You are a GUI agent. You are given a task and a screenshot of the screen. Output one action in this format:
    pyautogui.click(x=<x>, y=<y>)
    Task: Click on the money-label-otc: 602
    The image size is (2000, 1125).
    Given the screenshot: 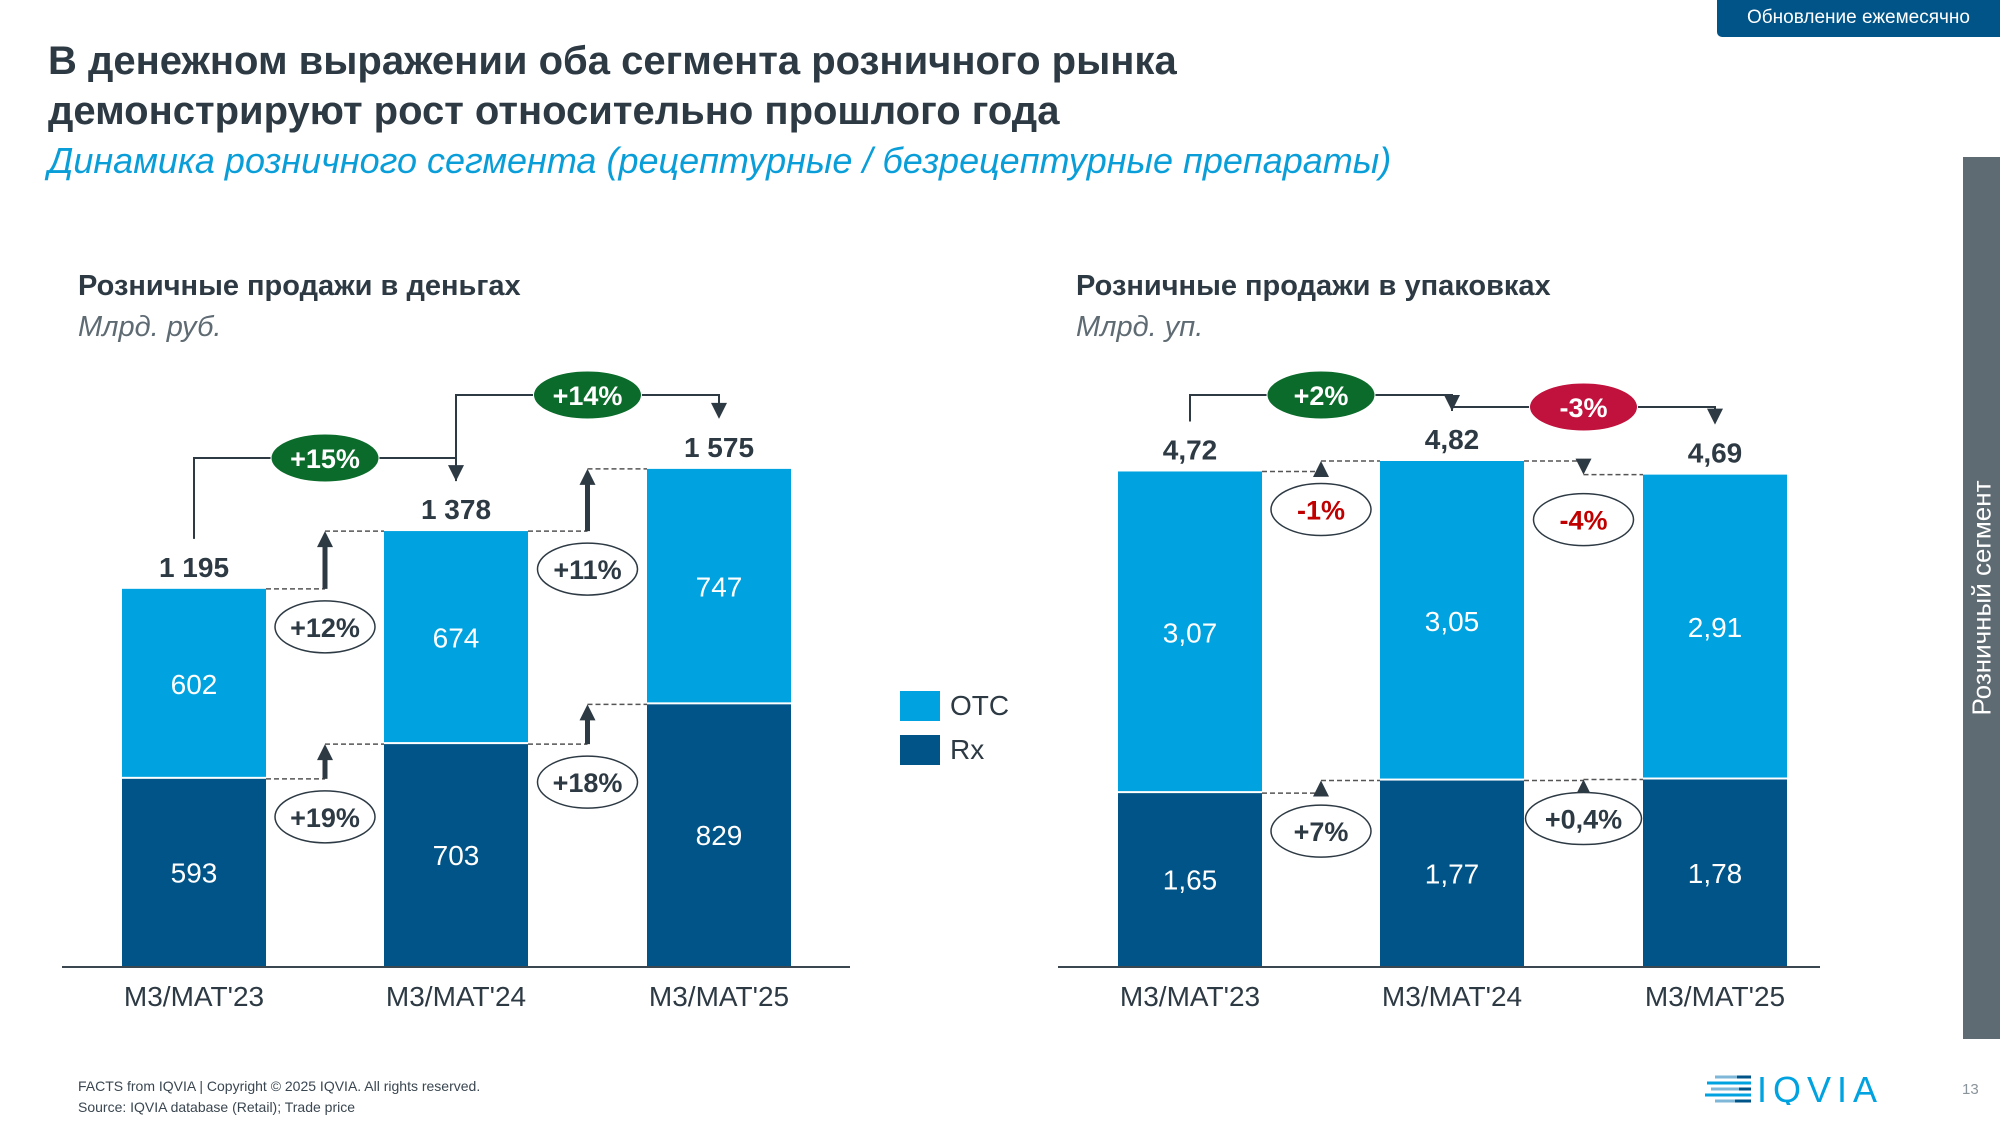 What is the action you would take?
    pyautogui.click(x=194, y=684)
    